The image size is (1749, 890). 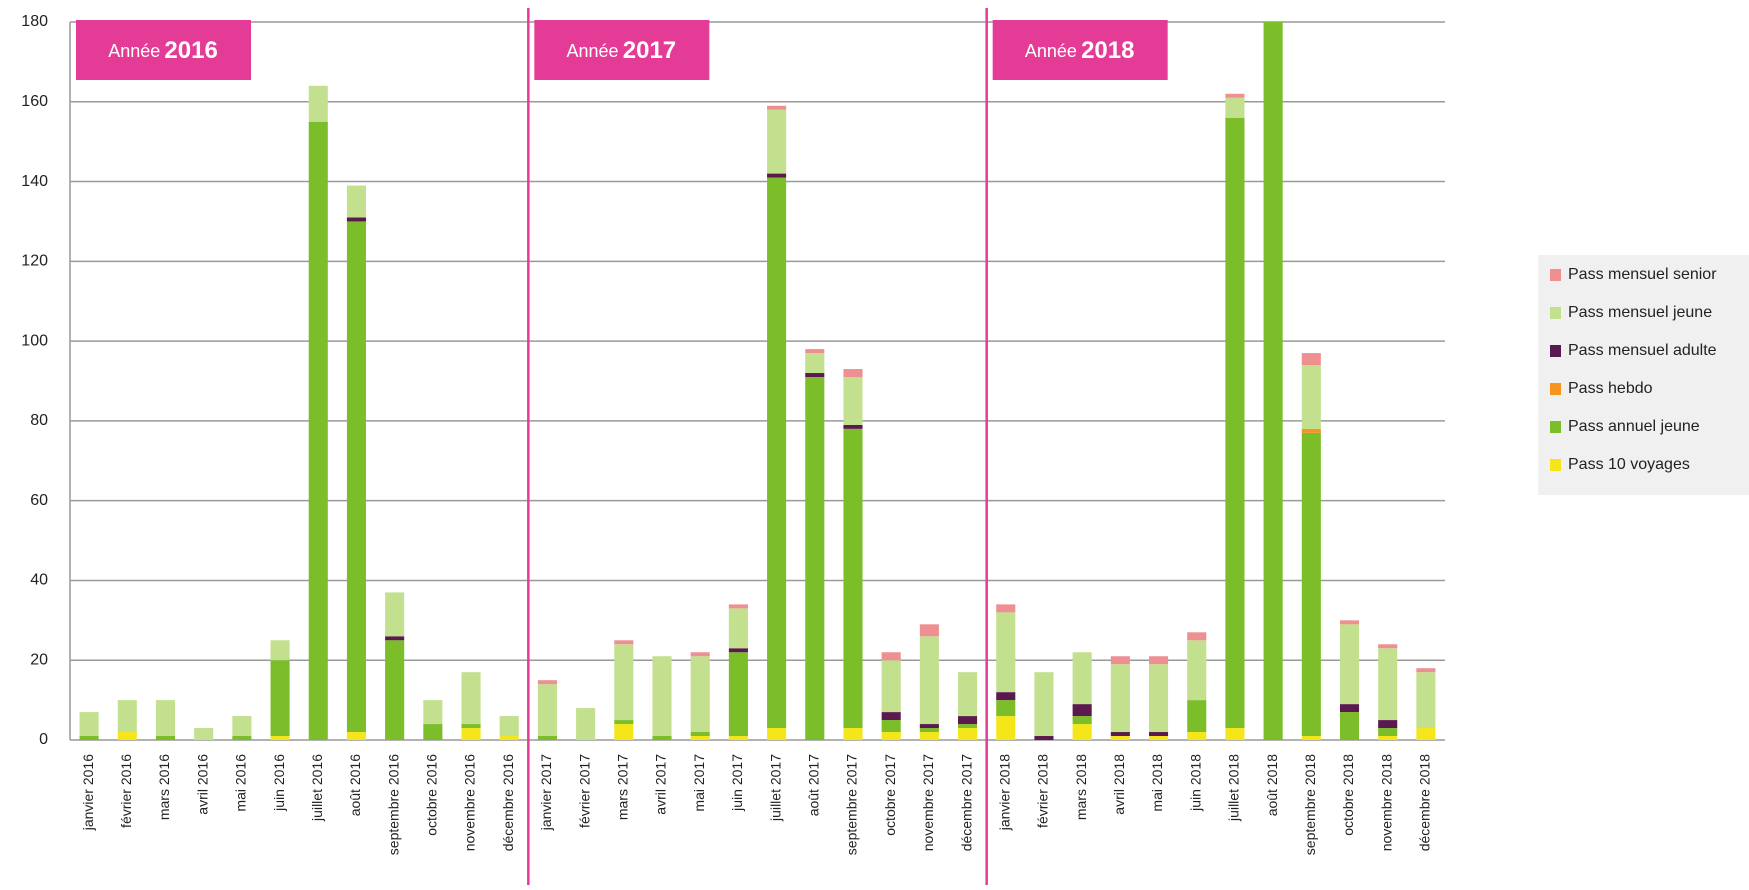 I want to click on x-tick-label: novembre 2016, so click(x=470, y=803).